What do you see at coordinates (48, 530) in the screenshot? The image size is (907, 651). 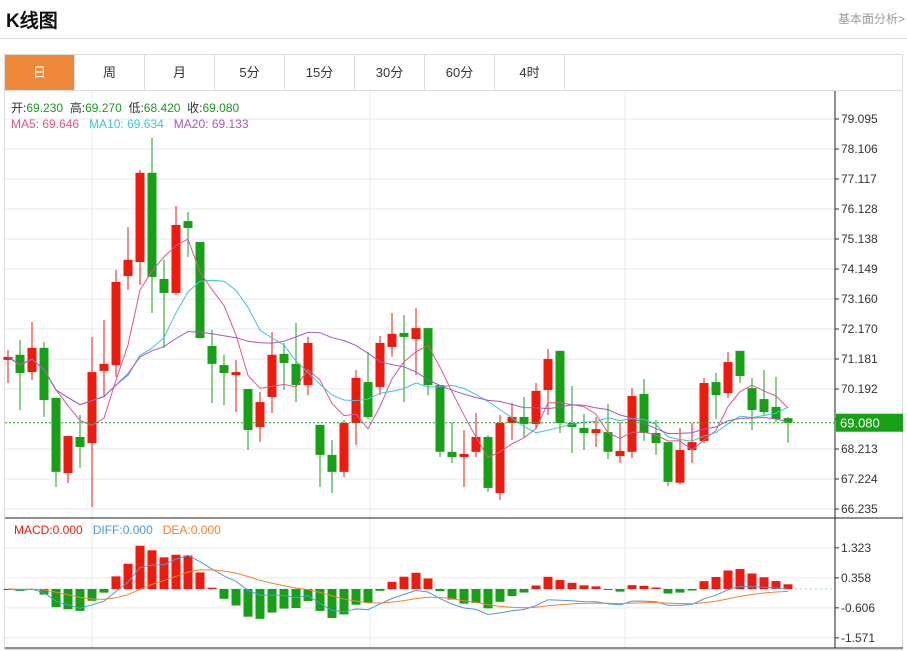 I see `macd-value: MACD:0.000` at bounding box center [48, 530].